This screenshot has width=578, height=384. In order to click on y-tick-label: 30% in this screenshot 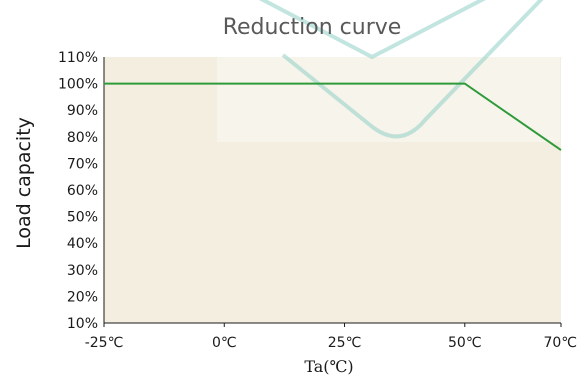, I will do `click(82, 271)`.